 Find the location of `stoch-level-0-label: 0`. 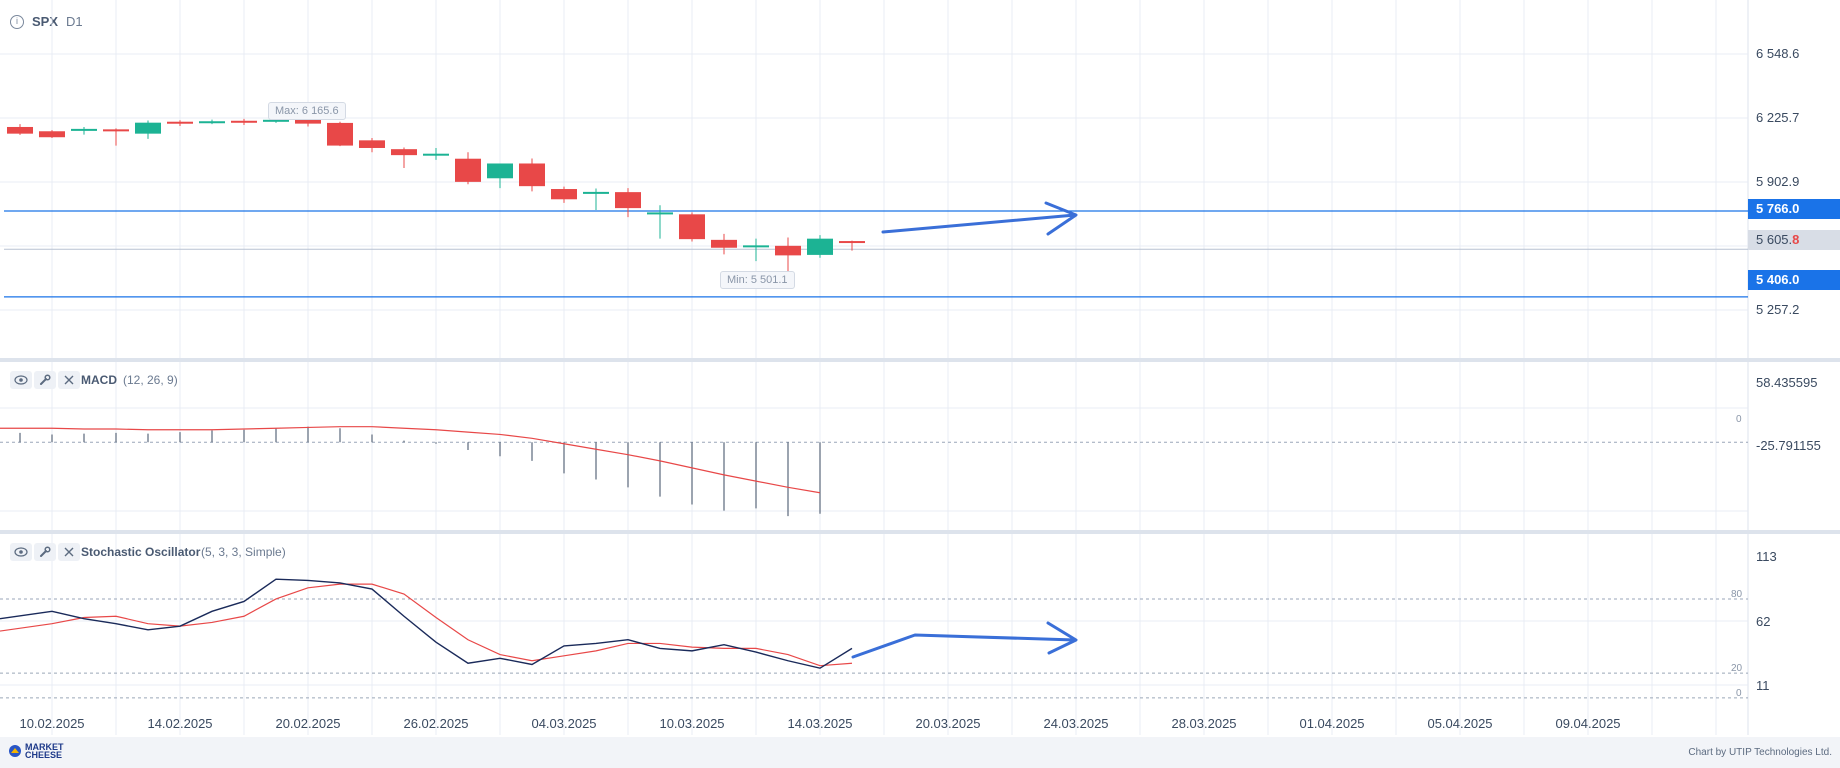

stoch-level-0-label: 0 is located at coordinates (1739, 693).